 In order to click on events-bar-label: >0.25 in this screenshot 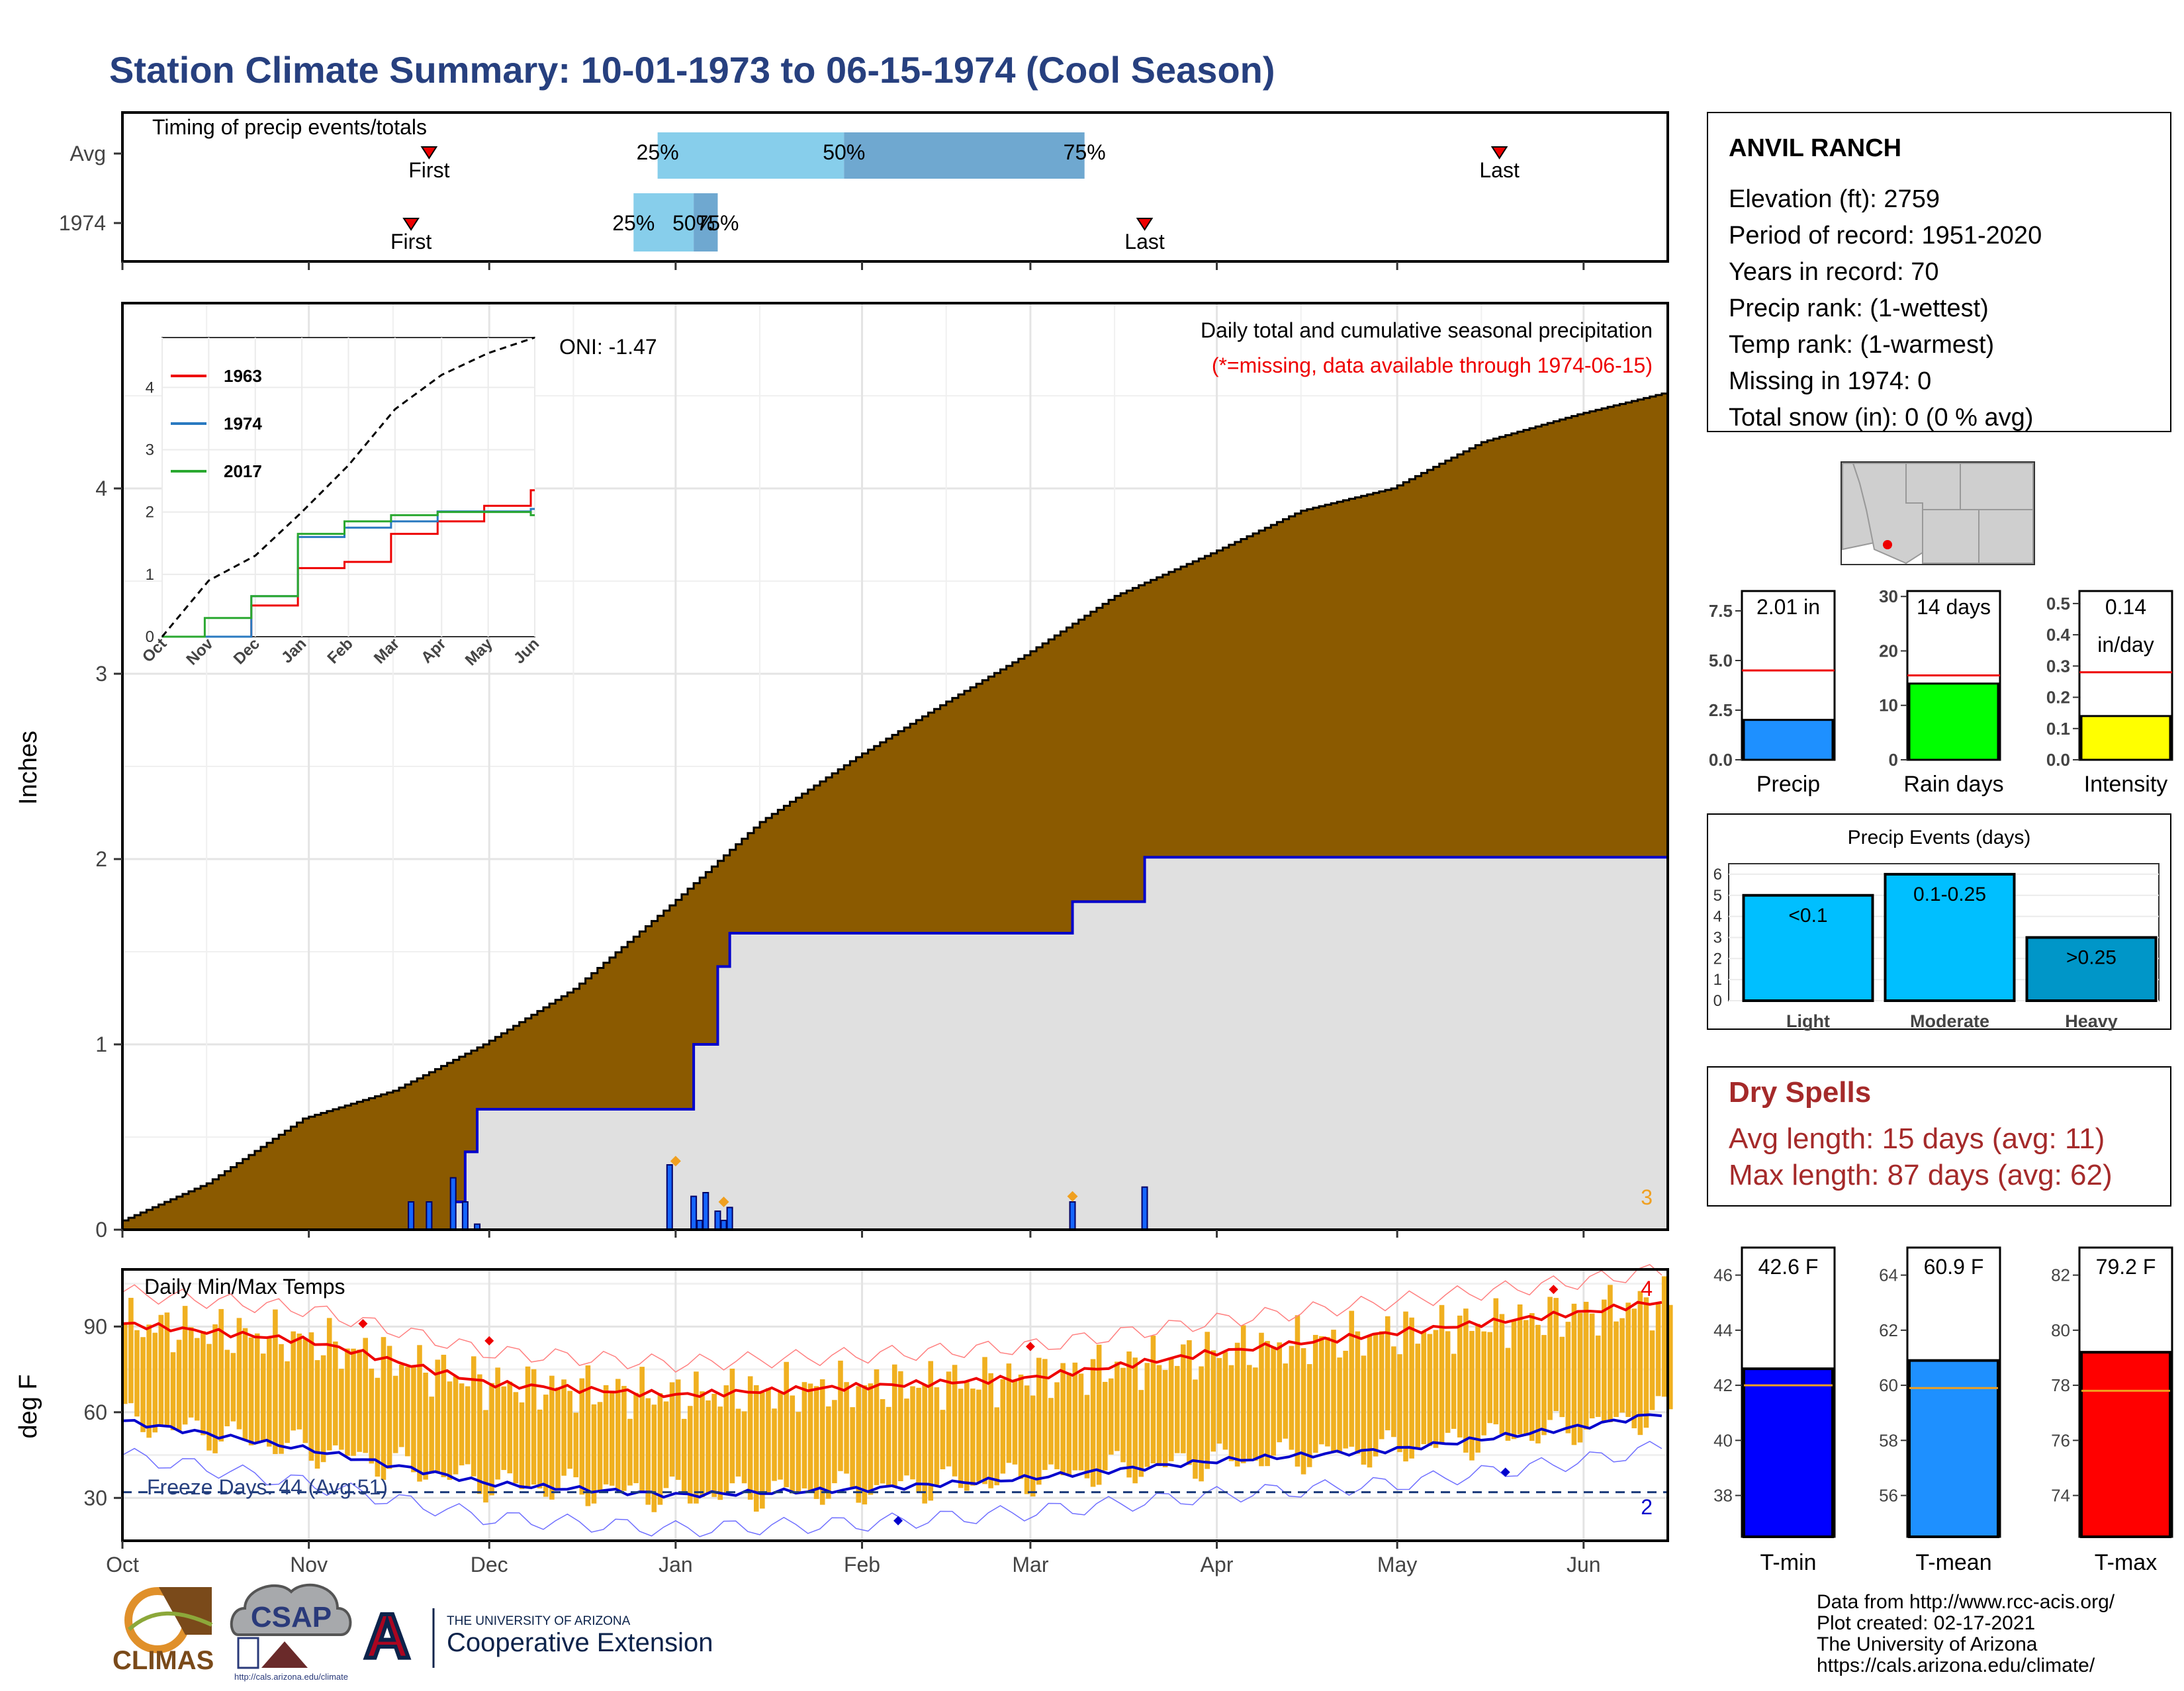, I will do `click(2091, 957)`.